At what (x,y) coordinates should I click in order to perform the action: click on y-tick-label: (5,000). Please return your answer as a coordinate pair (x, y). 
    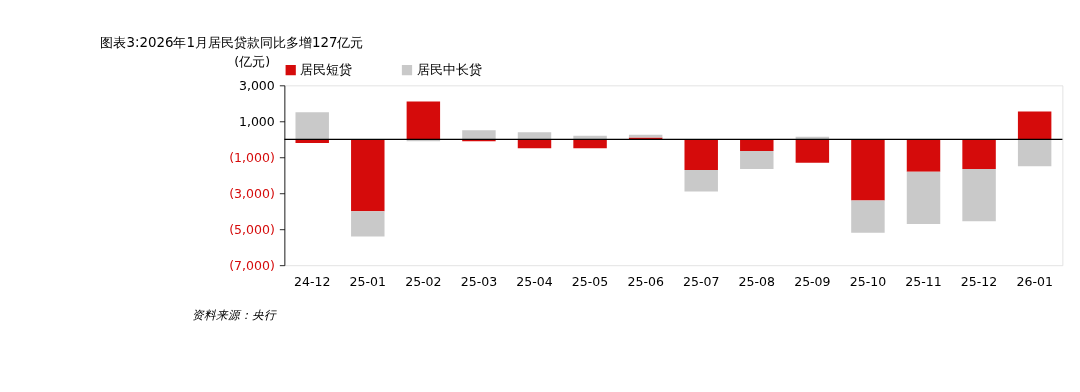
    Looking at the image, I should click on (252, 229).